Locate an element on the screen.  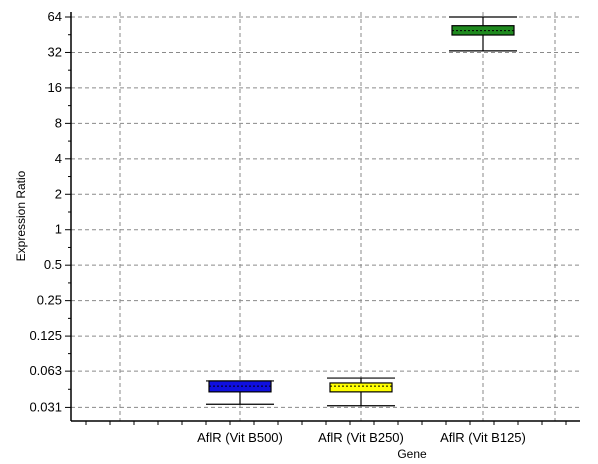
y-tick-label: 0.125 is located at coordinates (45, 335).